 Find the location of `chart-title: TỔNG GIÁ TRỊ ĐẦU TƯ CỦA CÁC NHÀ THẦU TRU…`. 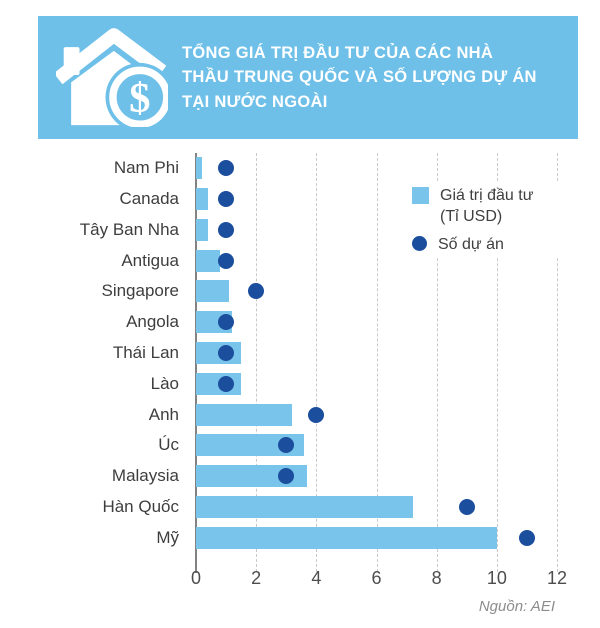

chart-title: TỔNG GIÁ TRỊ ĐẦU TƯ CỦA CÁC NHÀ THẦU TRU… is located at coordinates (359, 77).